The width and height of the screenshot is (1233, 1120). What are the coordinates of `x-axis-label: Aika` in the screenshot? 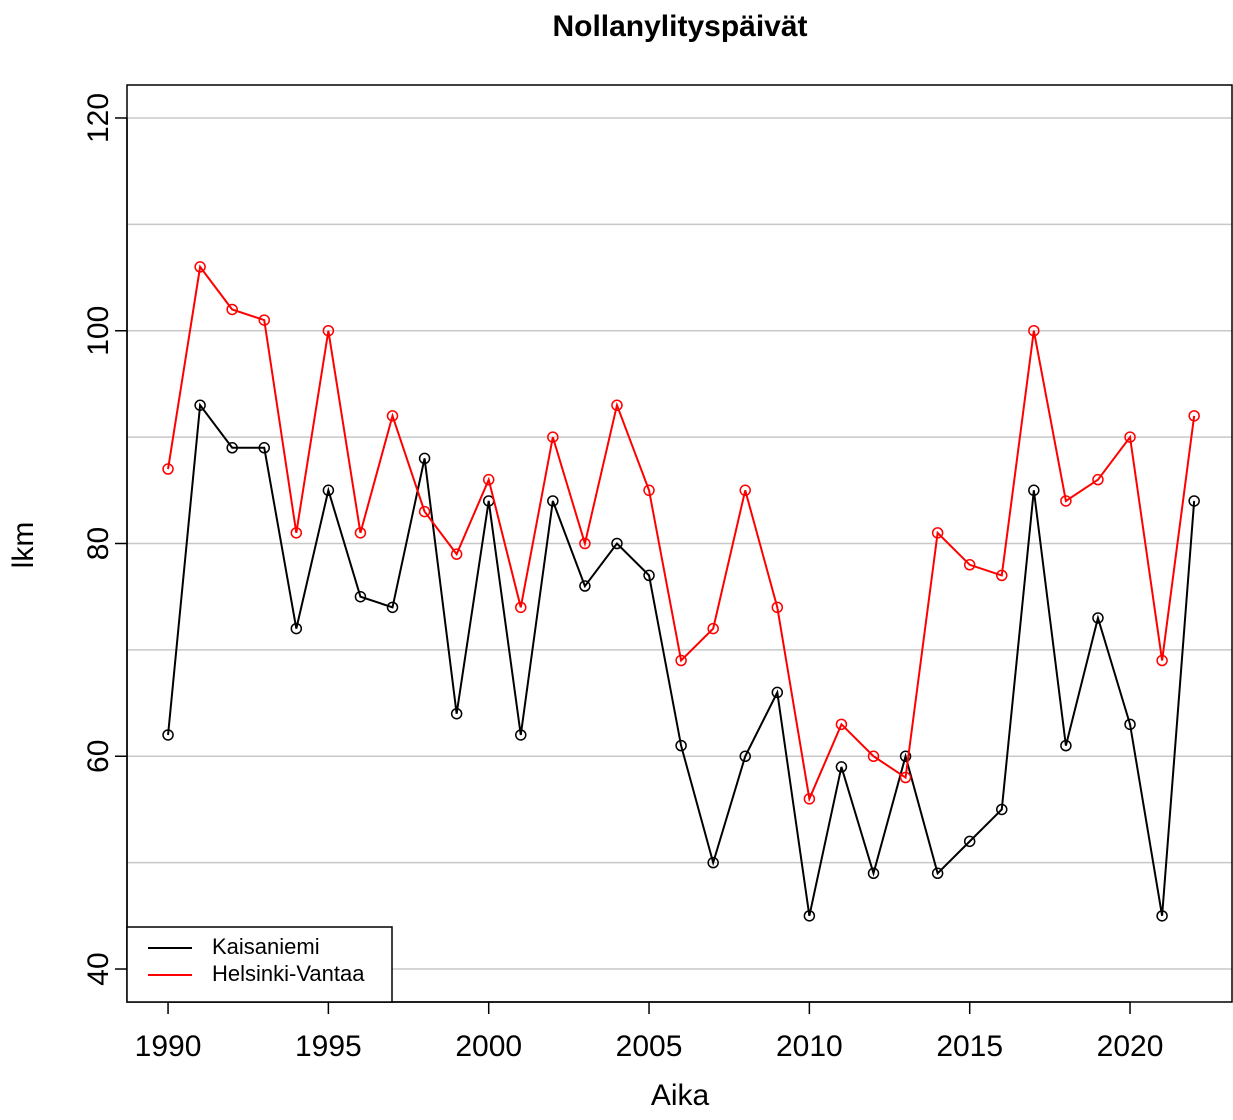 It's located at (680, 1095).